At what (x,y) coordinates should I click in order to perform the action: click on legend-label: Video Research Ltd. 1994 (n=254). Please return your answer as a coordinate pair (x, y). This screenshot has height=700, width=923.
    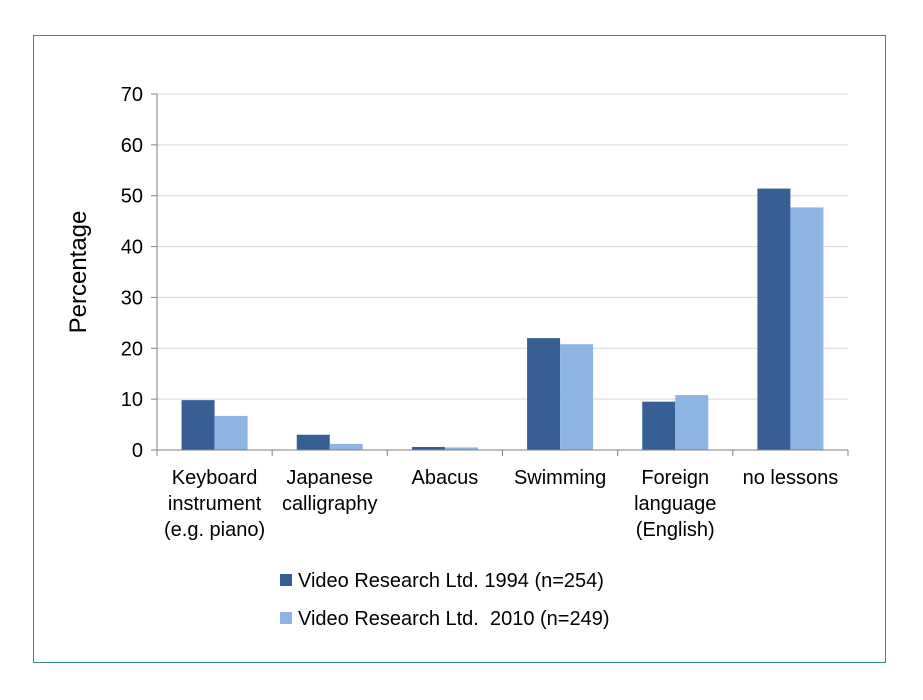
    Looking at the image, I should click on (451, 581).